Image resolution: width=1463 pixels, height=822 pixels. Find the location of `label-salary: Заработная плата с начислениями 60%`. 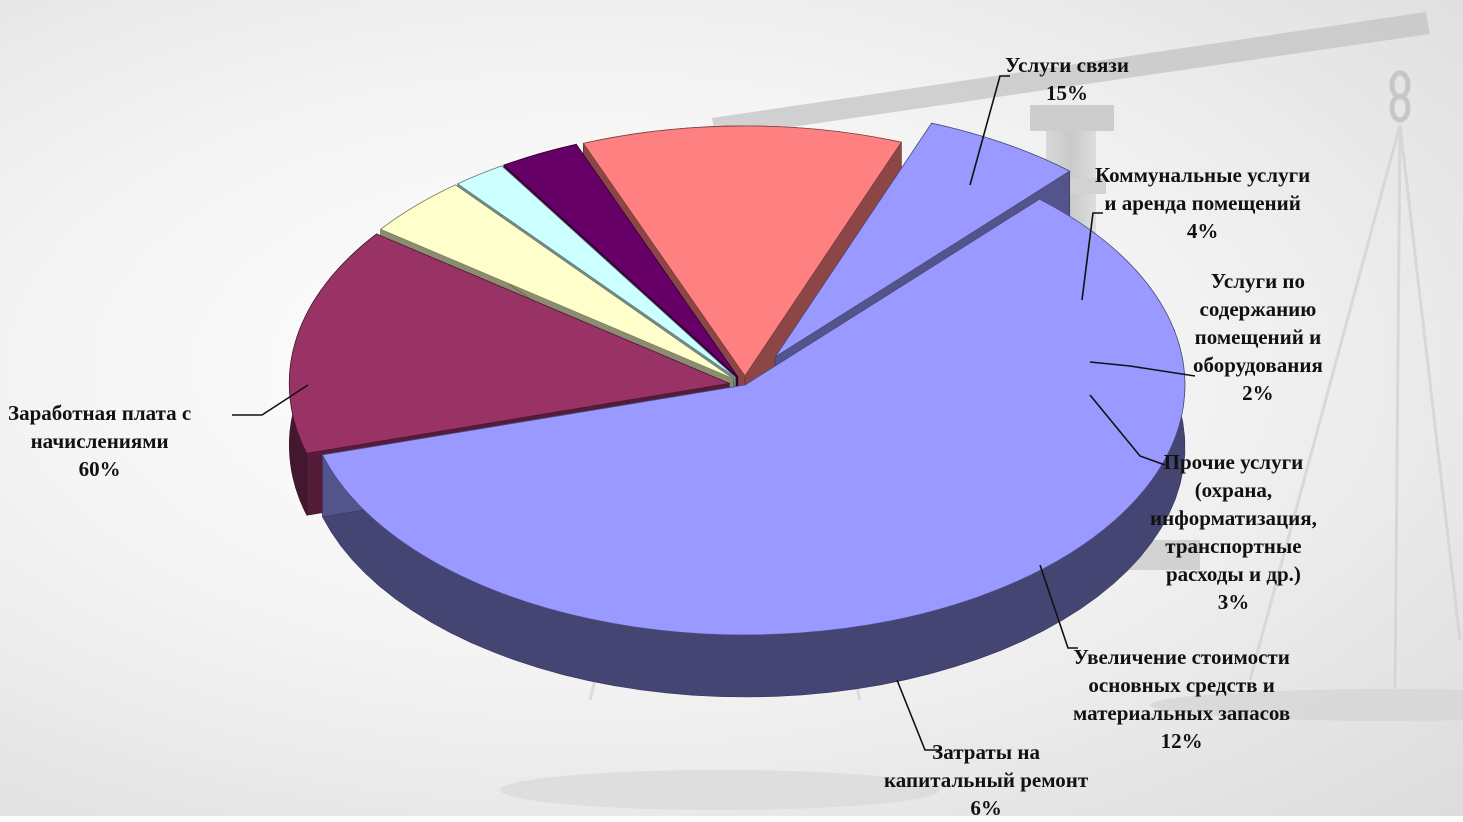

label-salary: Заработная плата с начислениями 60% is located at coordinates (99, 441).